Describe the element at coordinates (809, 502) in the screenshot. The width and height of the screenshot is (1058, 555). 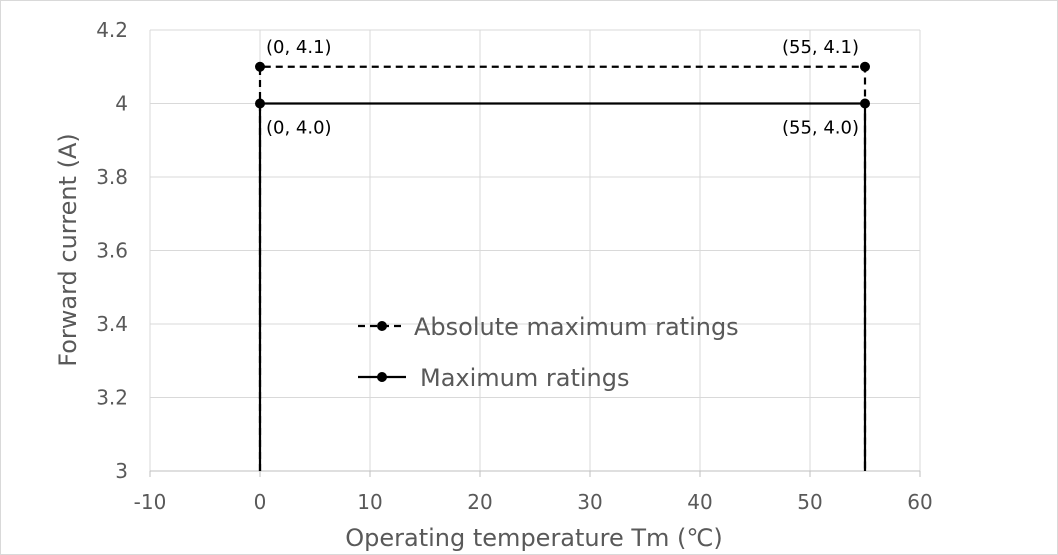
I see `x-tick-label: 50` at that location.